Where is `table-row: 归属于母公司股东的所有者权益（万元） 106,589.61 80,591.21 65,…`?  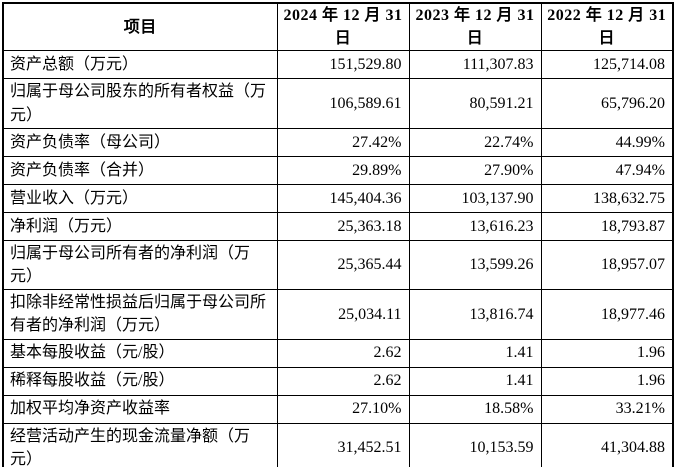
table-row: 归属于母公司股东的所有者权益（万元） 106,589.61 80,591.21 65,… is located at coordinates (338, 103).